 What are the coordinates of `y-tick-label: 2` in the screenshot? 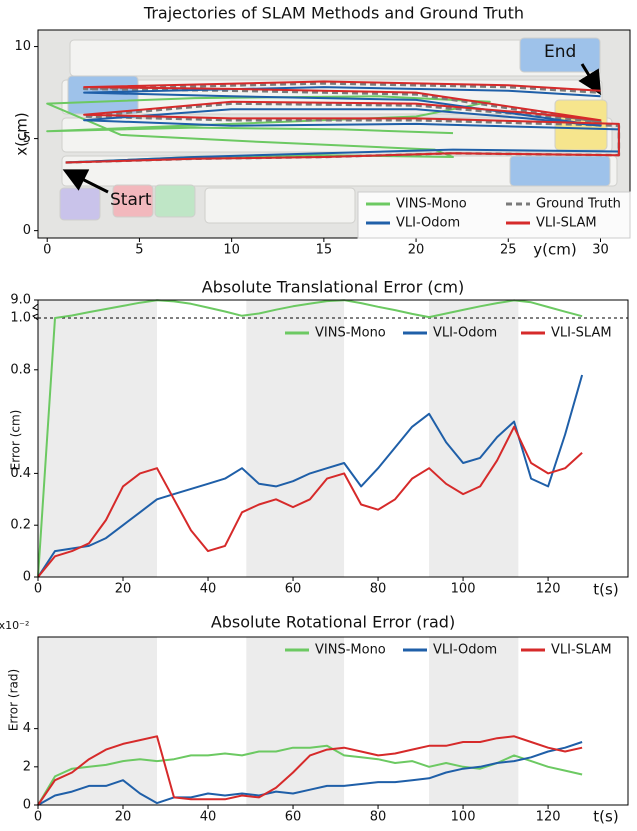 It's located at (27, 766).